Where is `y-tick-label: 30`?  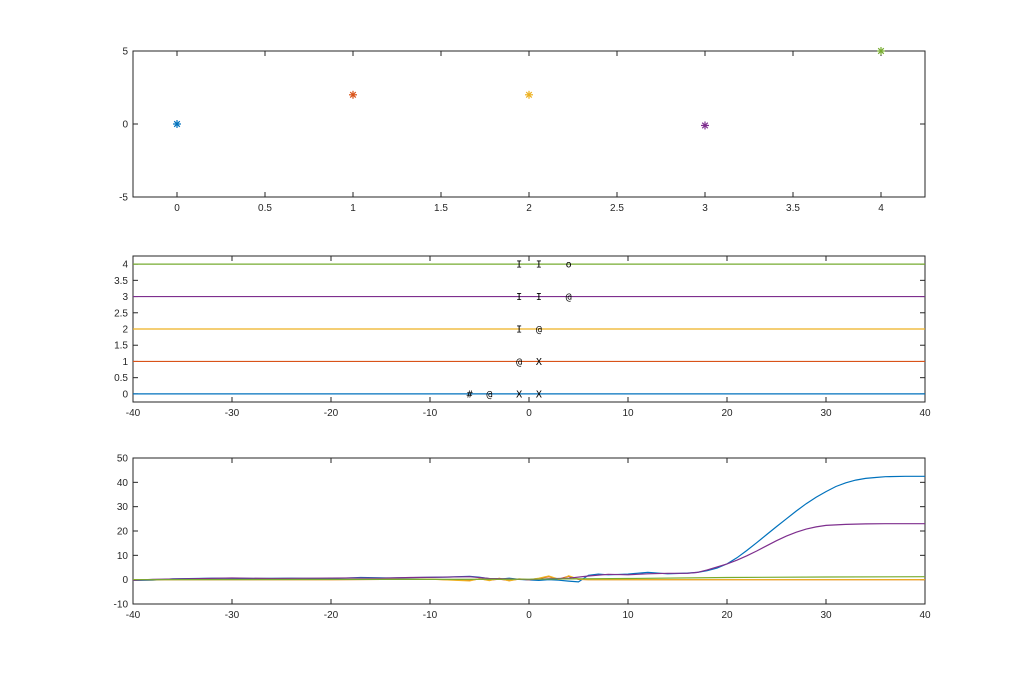
y-tick-label: 30 is located at coordinates (123, 507).